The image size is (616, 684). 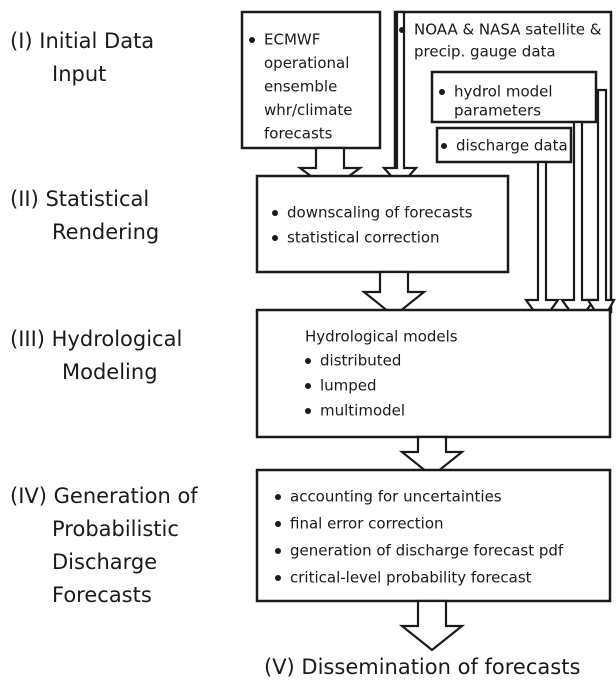 What do you see at coordinates (396, 497) in the screenshot?
I see `box-text: accounting for uncertainties` at bounding box center [396, 497].